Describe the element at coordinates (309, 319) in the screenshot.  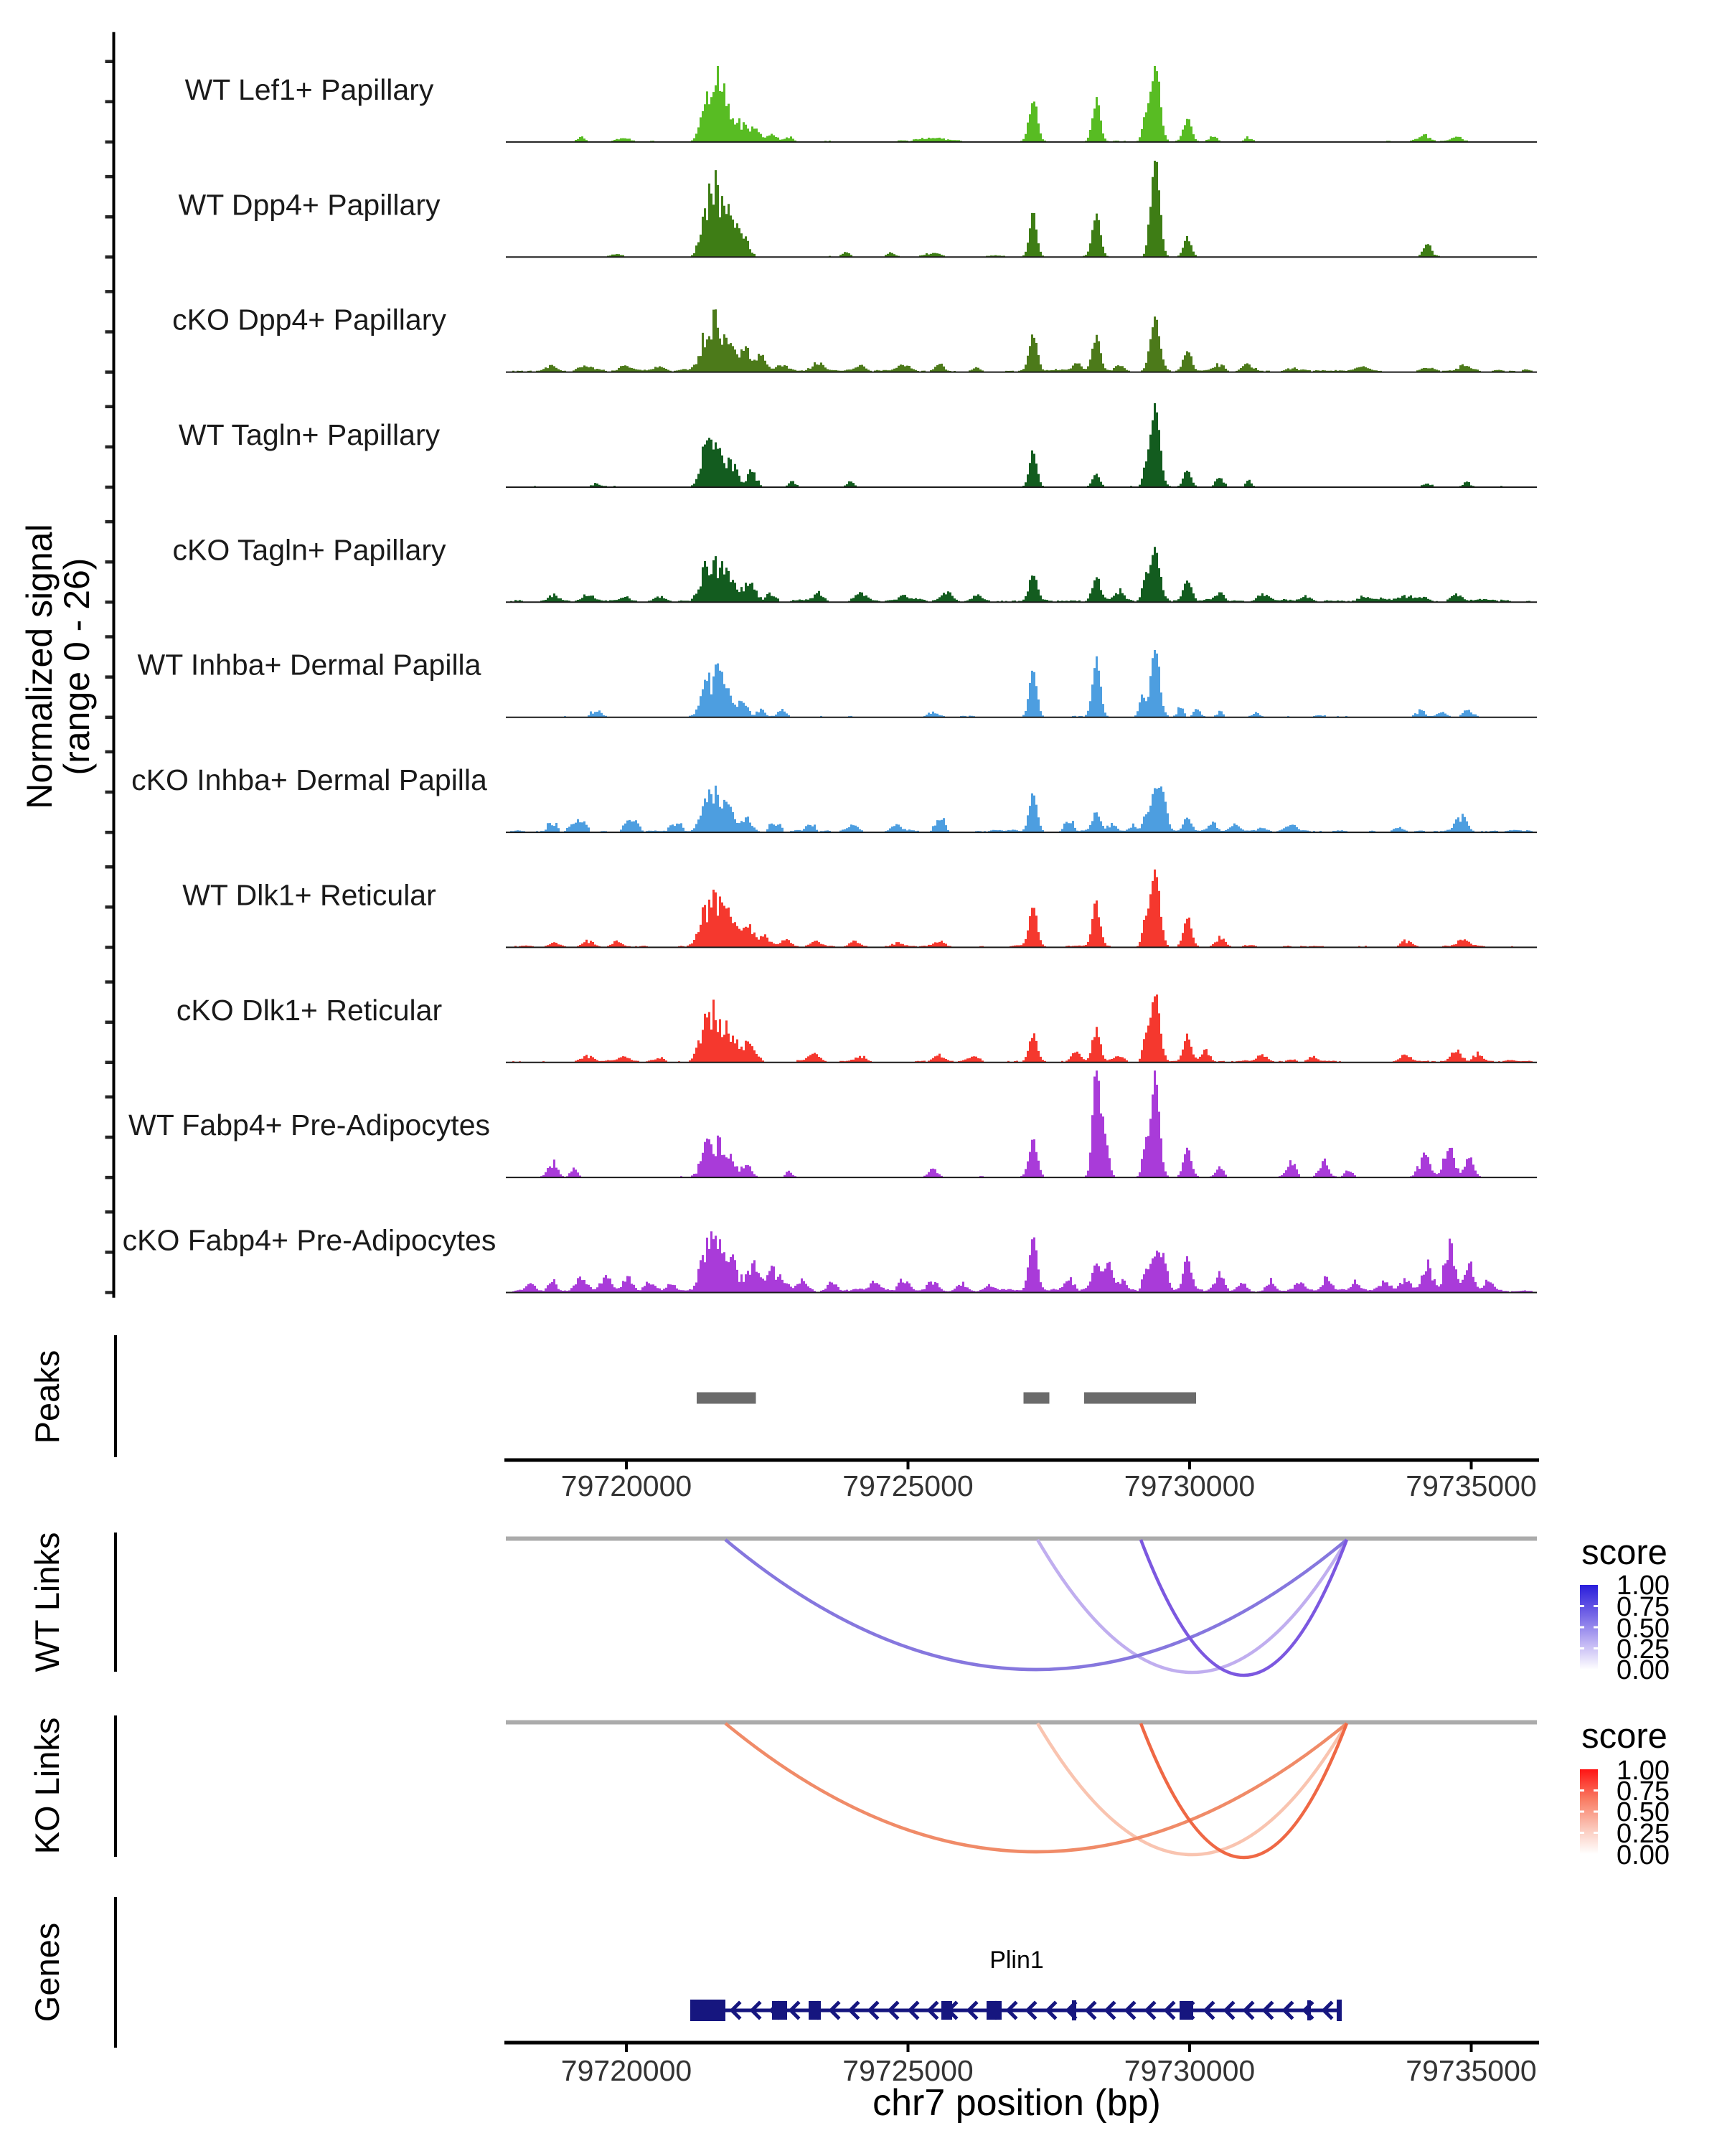
I see `svg-text: cKO Dpp4+ Papillary` at that location.